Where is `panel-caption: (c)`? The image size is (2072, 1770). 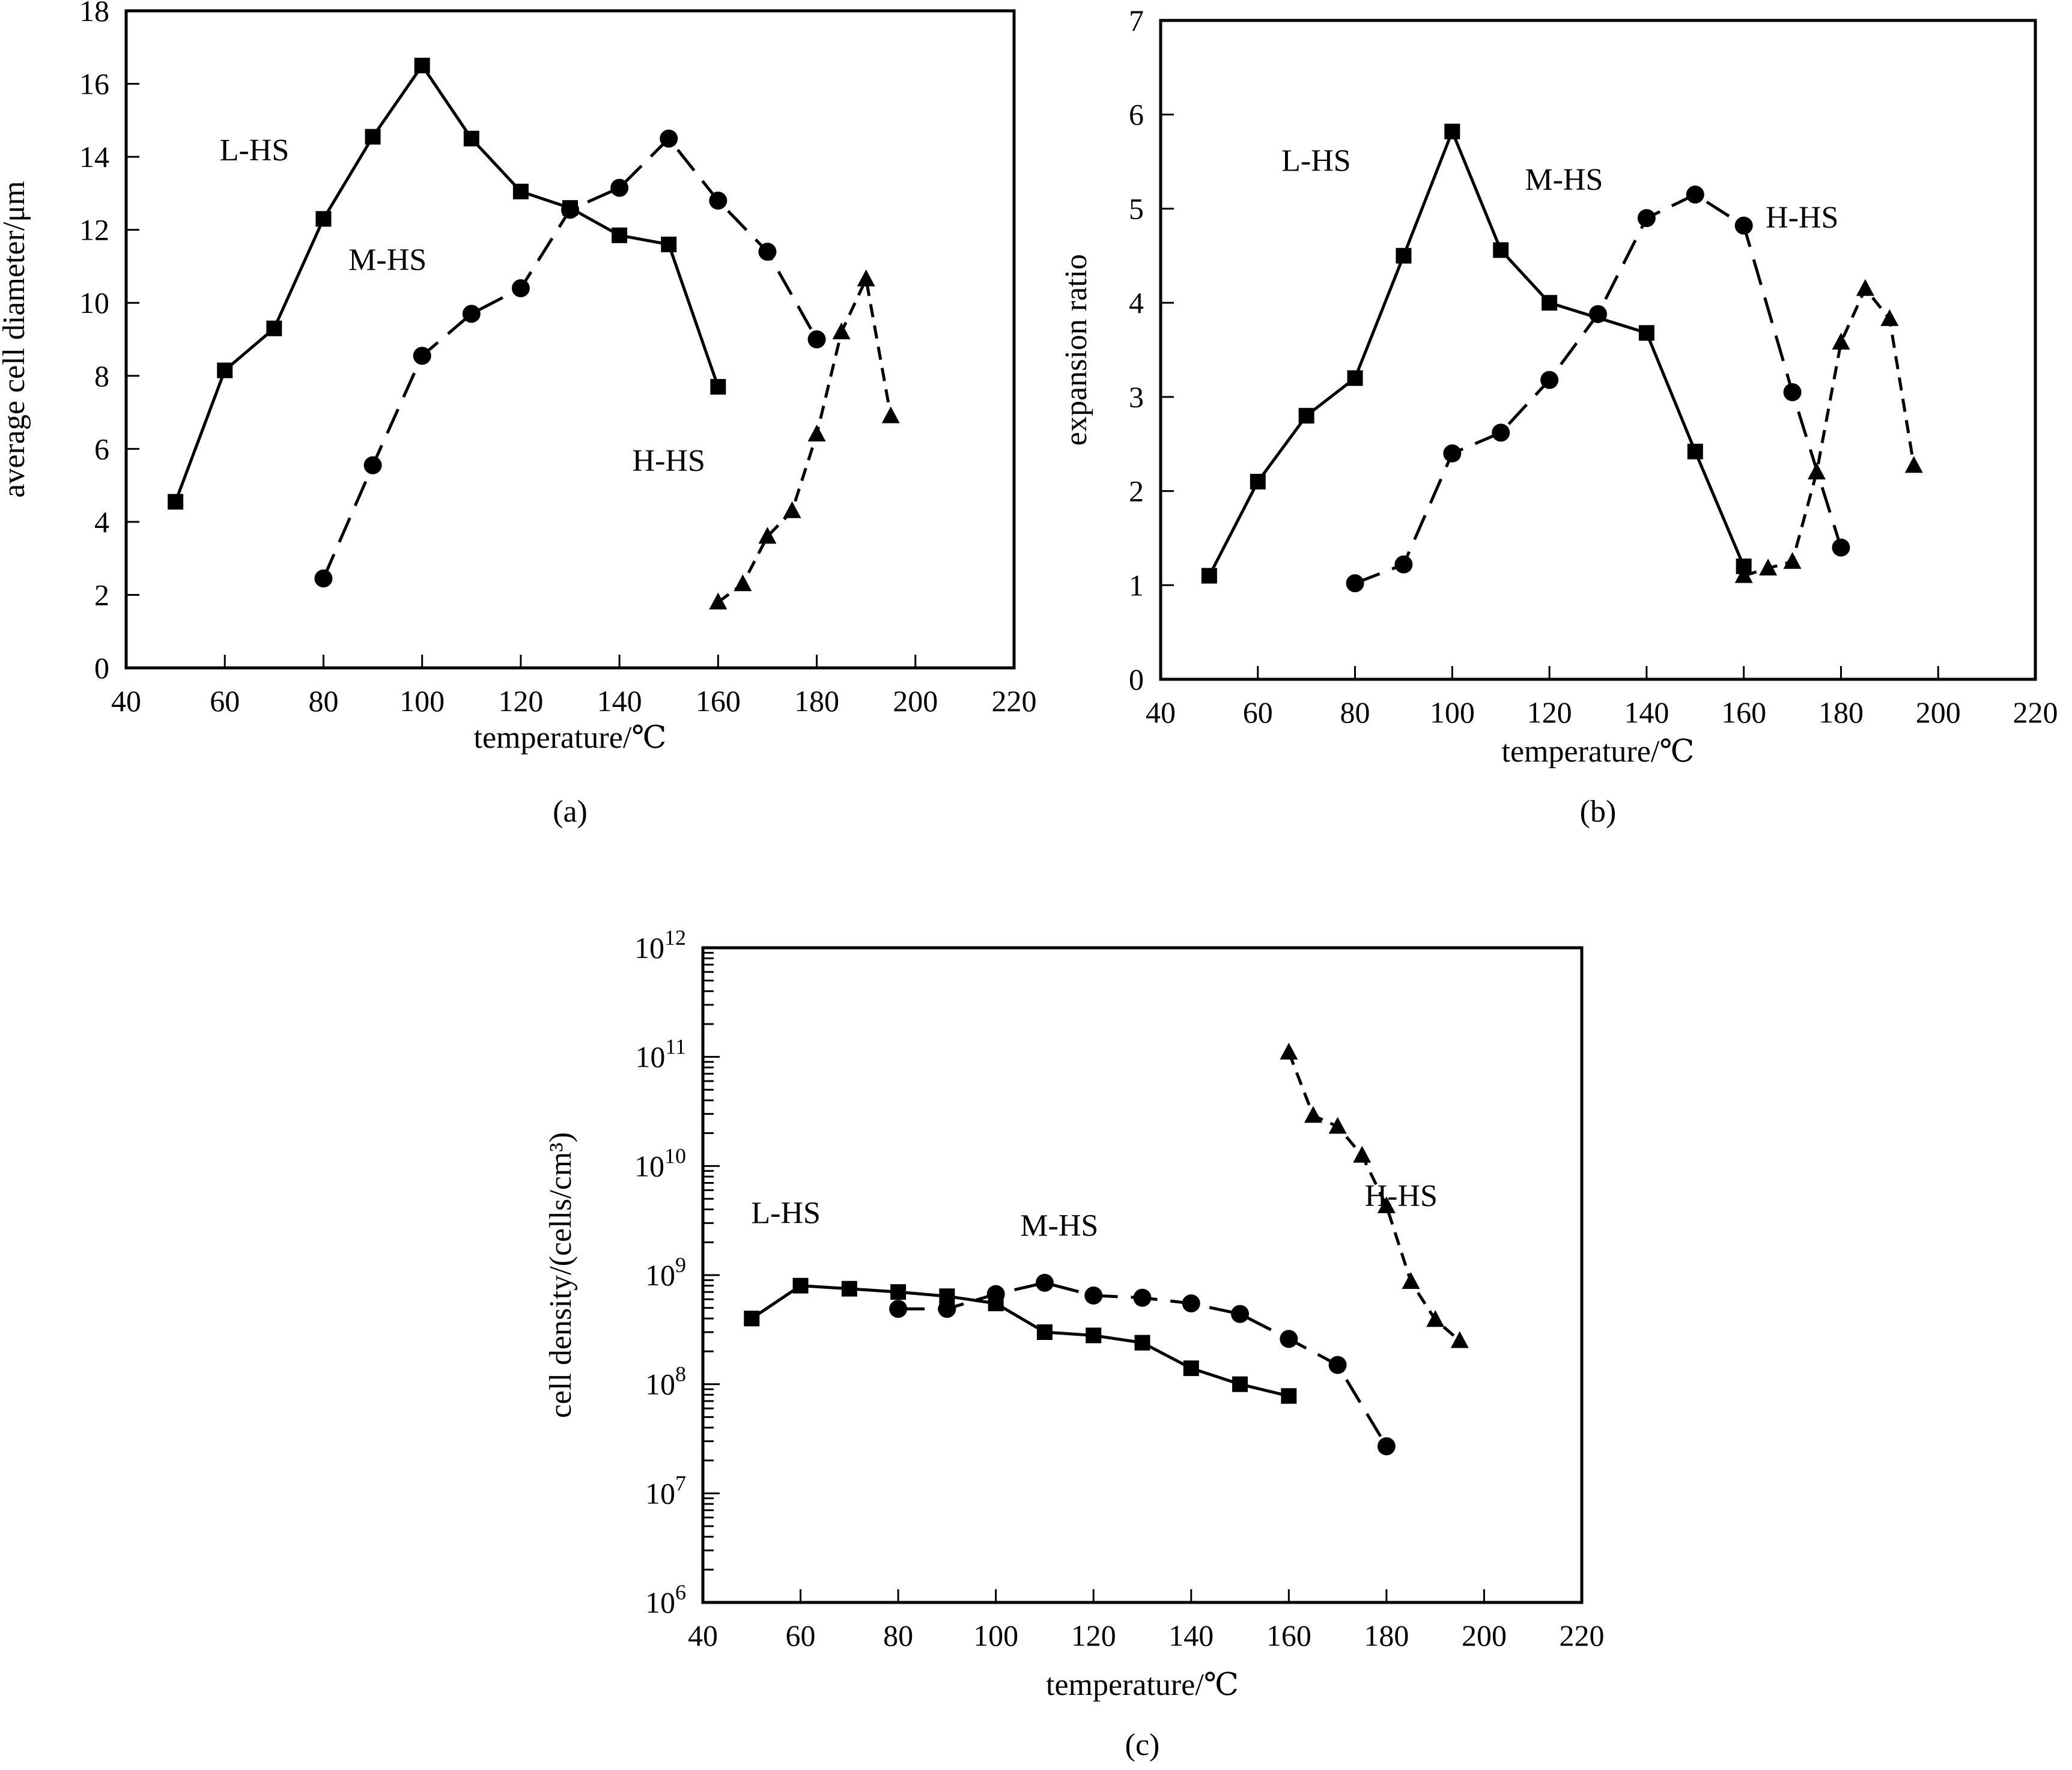
panel-caption: (c) is located at coordinates (1142, 1745).